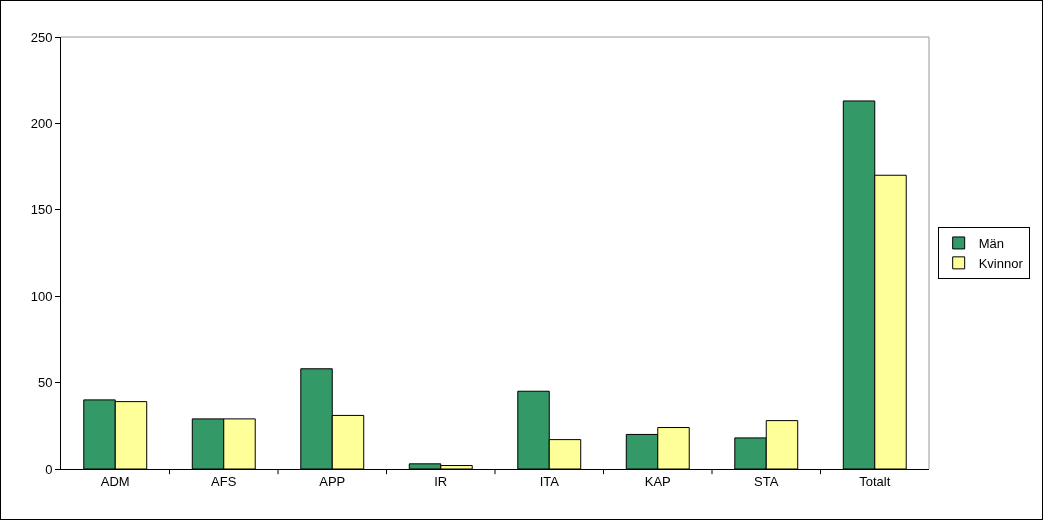 This screenshot has height=520, width=1043. I want to click on x-tick-label: KAP, so click(657, 481).